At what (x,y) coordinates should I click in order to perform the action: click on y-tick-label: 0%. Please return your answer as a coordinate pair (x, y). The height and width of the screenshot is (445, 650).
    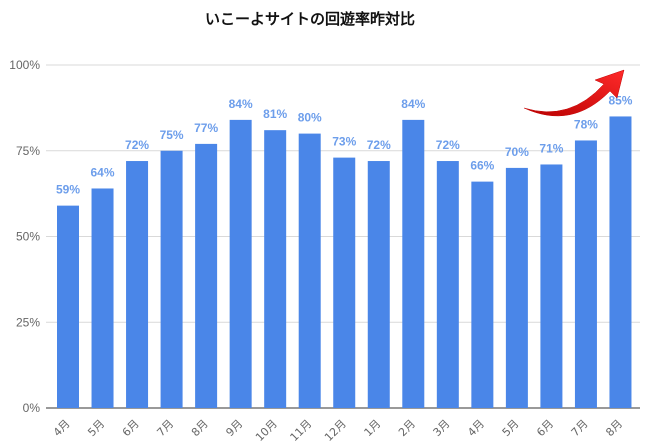
    Looking at the image, I should click on (32, 408).